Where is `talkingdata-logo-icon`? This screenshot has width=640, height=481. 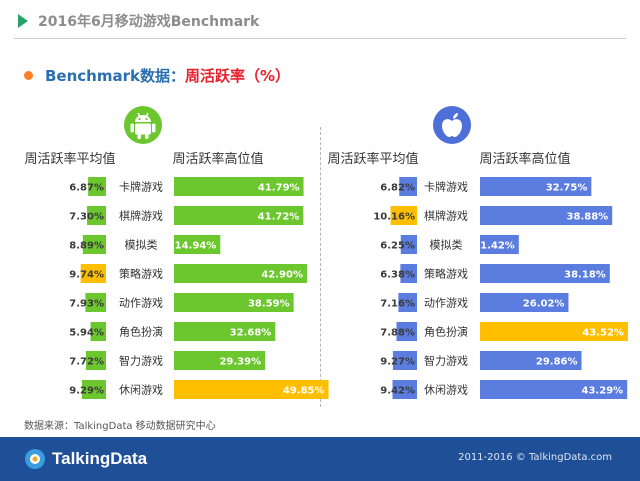
talkingdata-logo-icon is located at coordinates (35, 459).